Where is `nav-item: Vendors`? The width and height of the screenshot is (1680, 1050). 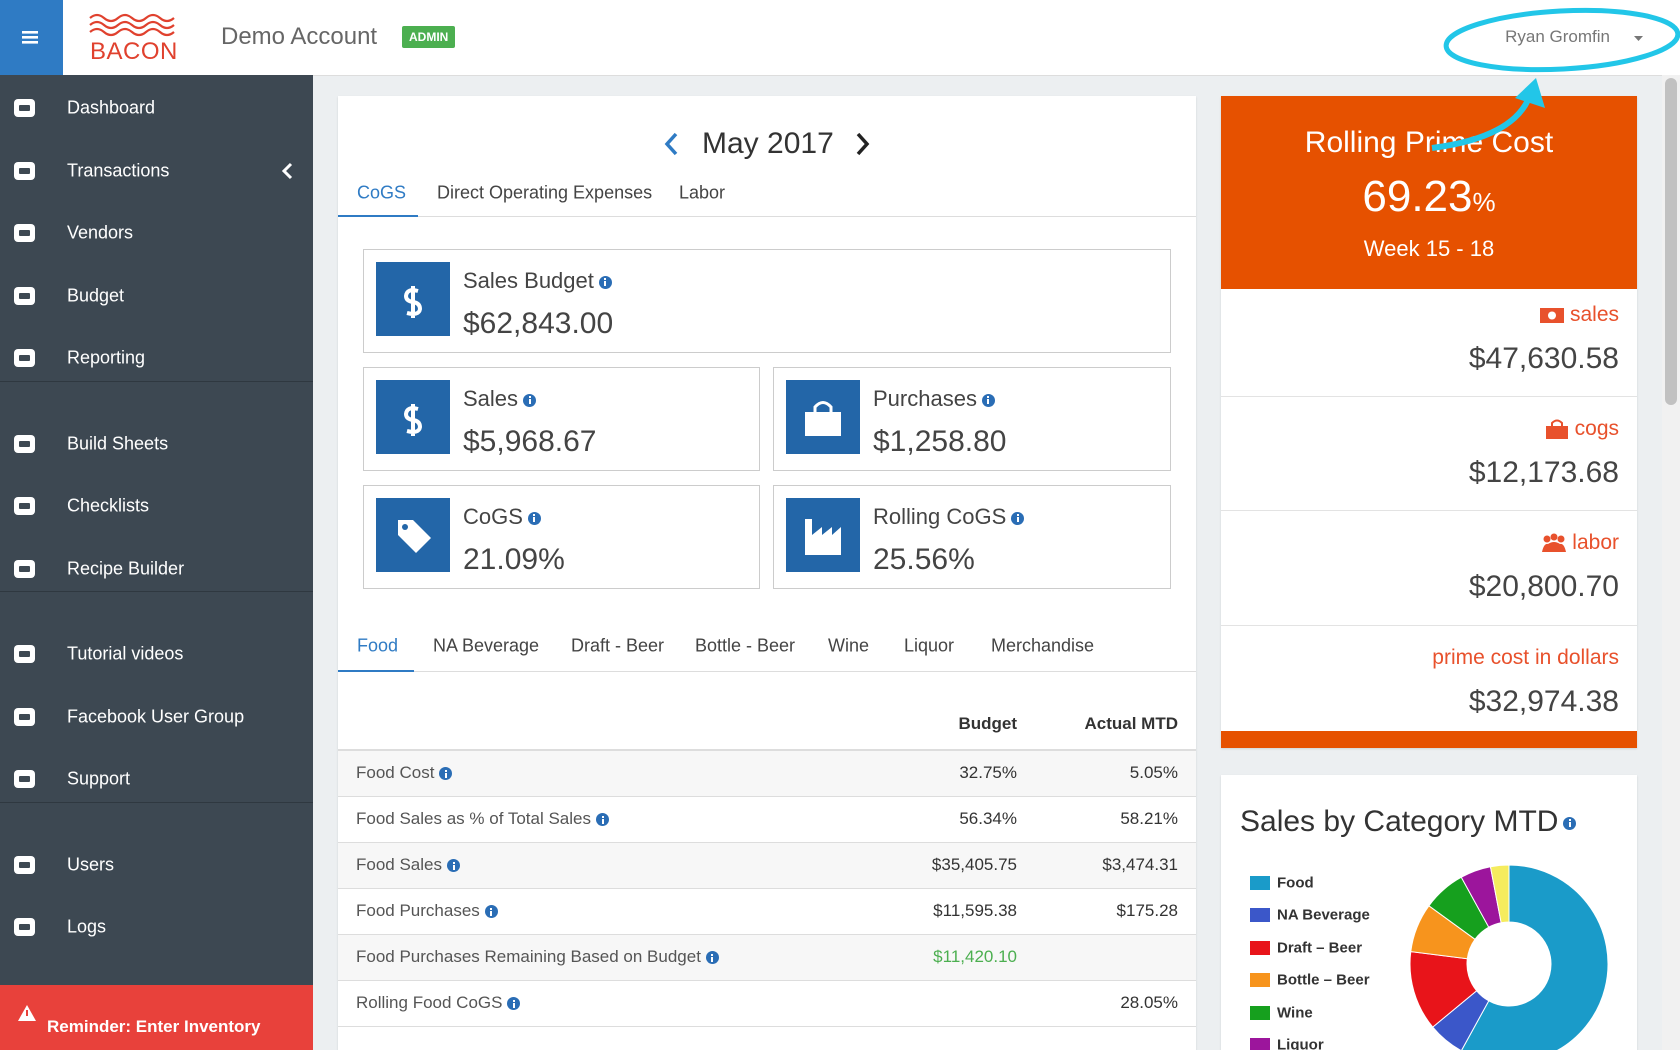 nav-item: Vendors is located at coordinates (100, 232).